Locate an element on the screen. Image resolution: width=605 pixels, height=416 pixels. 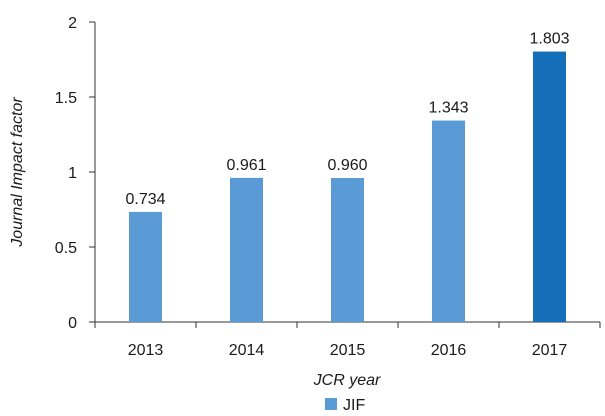
y-tick-label: 0.5 is located at coordinates (66, 248).